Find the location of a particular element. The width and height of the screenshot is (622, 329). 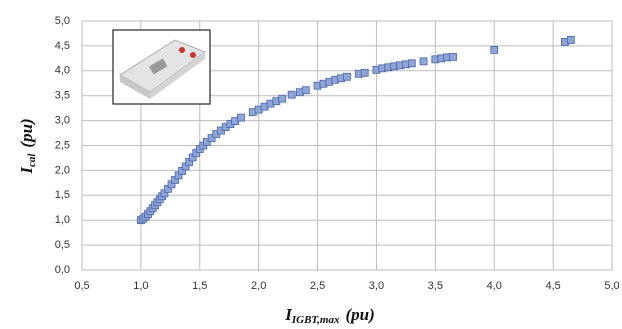

y-tick-label: 0,5 is located at coordinates (62, 245).